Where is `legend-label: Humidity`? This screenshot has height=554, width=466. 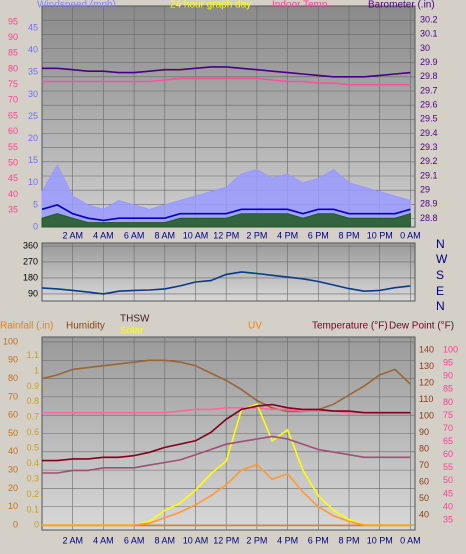 legend-label: Humidity is located at coordinates (85, 326).